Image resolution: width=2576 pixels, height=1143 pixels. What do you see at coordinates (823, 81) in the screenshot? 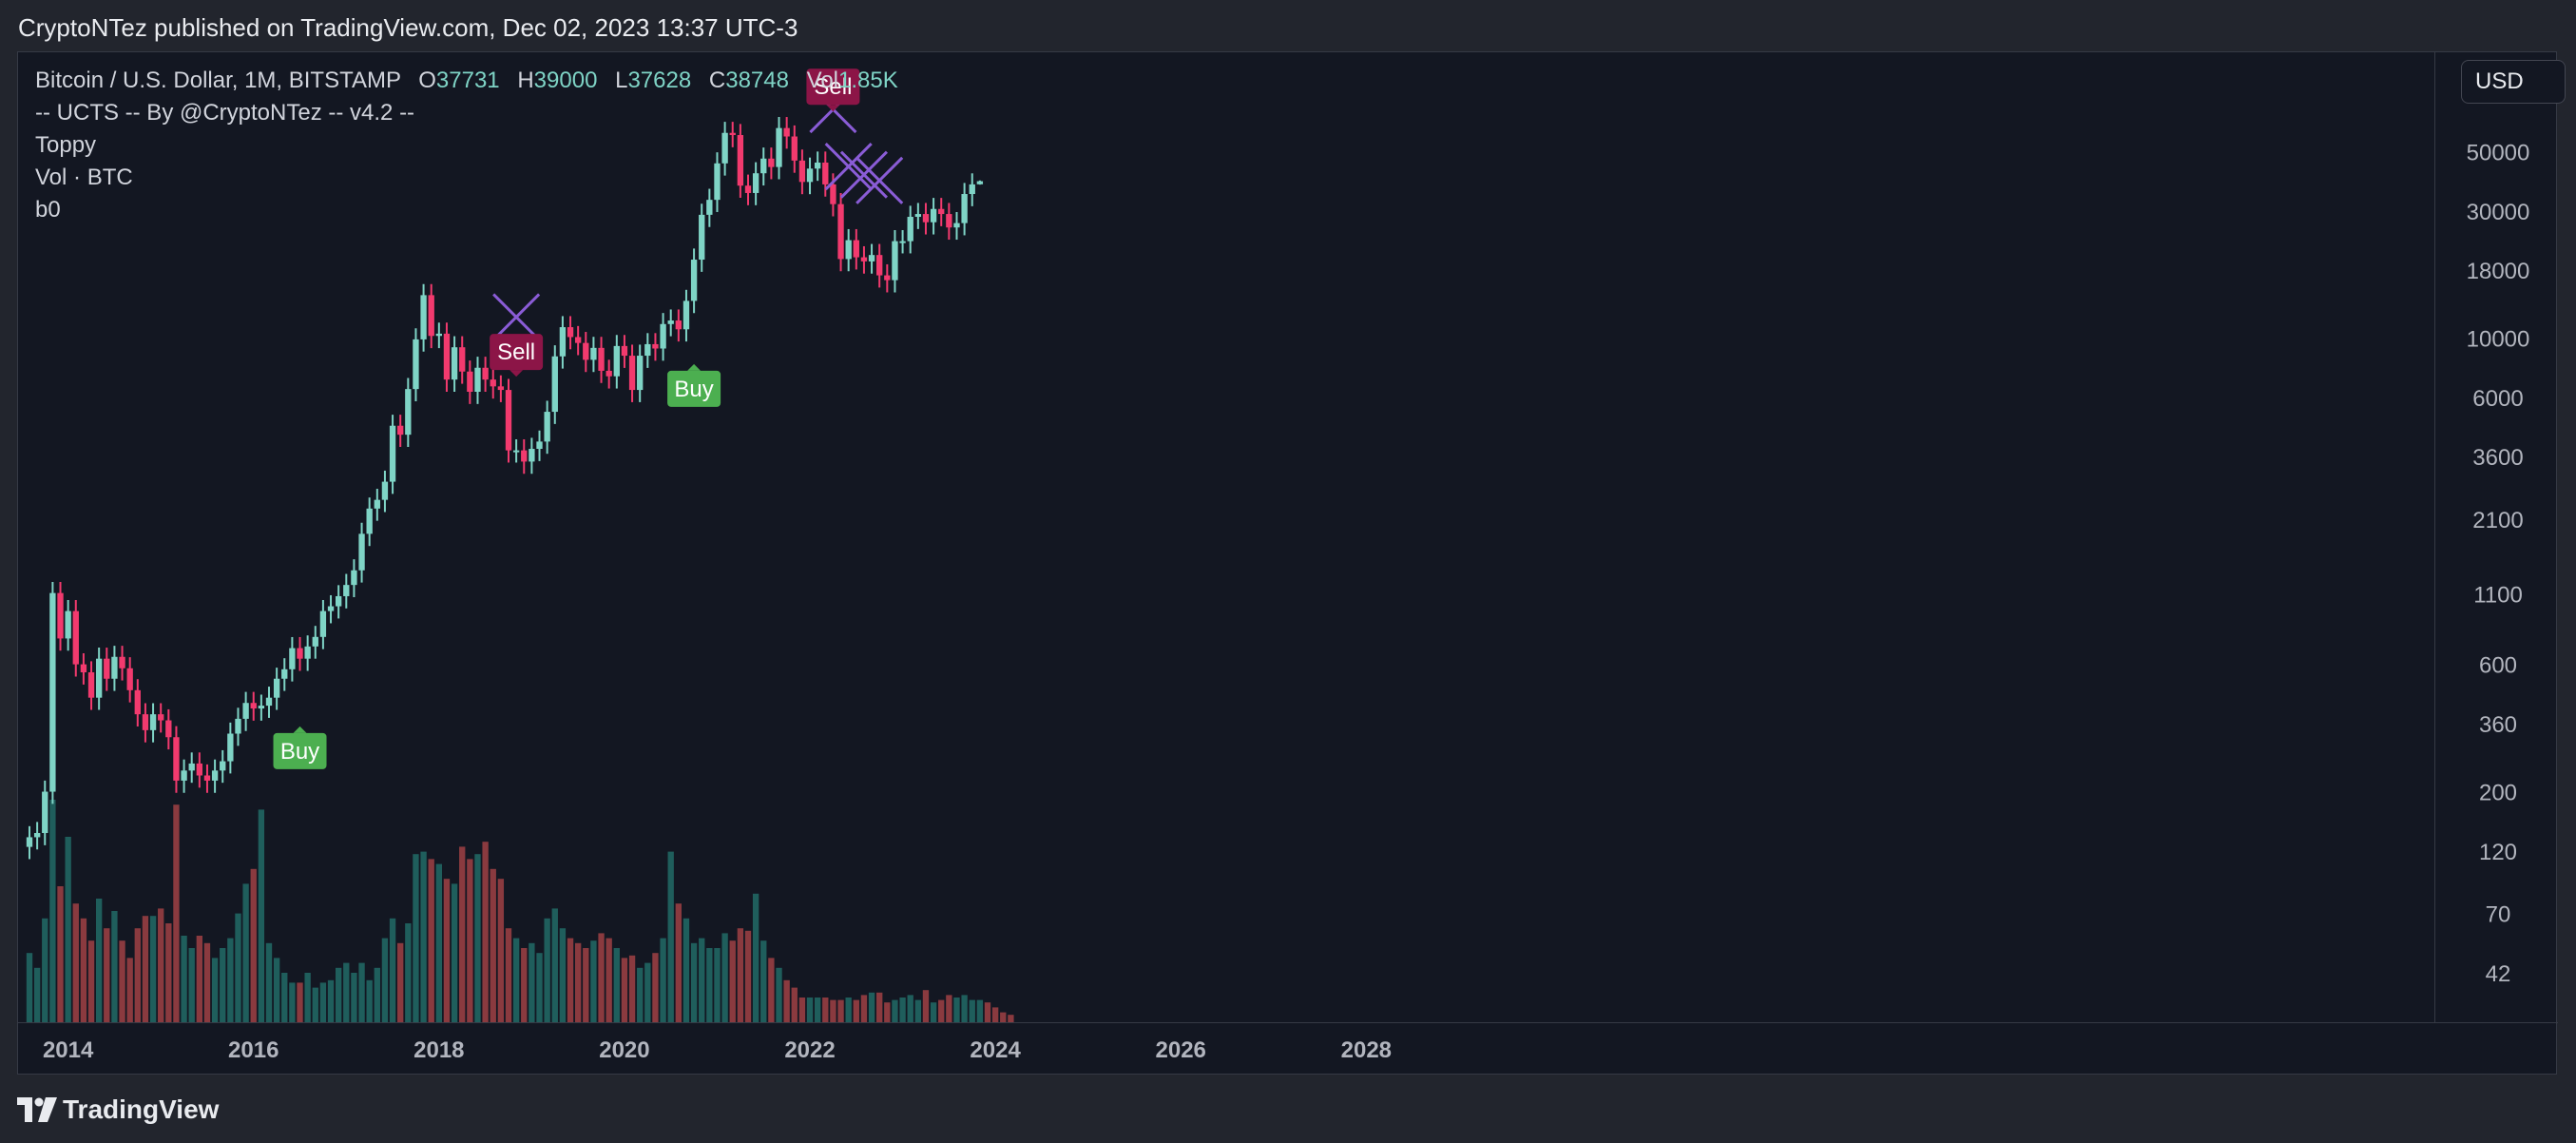
I see `volume-label: Vol` at bounding box center [823, 81].